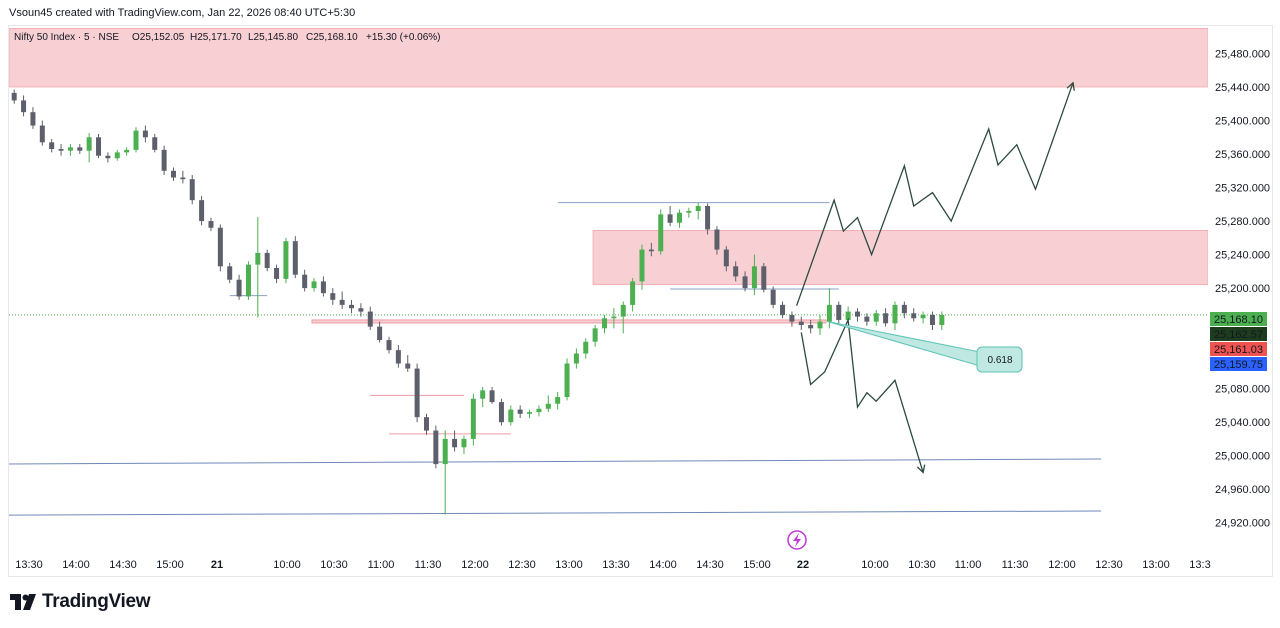 The image size is (1280, 628). I want to click on price-zone, so click(569, 321).